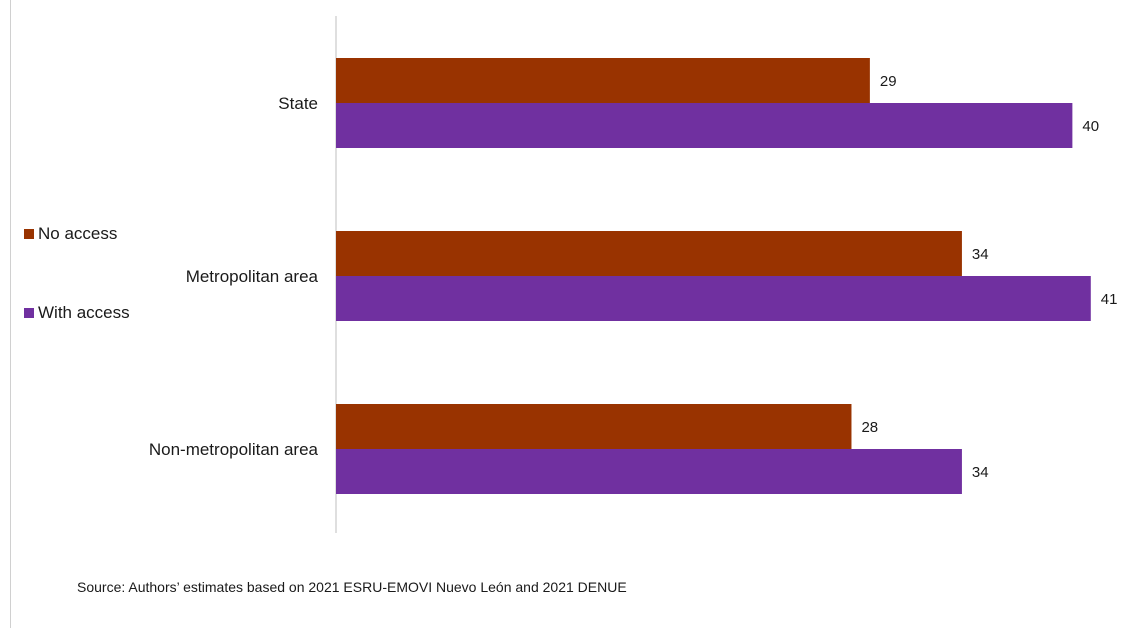 Image resolution: width=1128 pixels, height=628 pixels. What do you see at coordinates (298, 103) in the screenshot?
I see `category-label-state: State` at bounding box center [298, 103].